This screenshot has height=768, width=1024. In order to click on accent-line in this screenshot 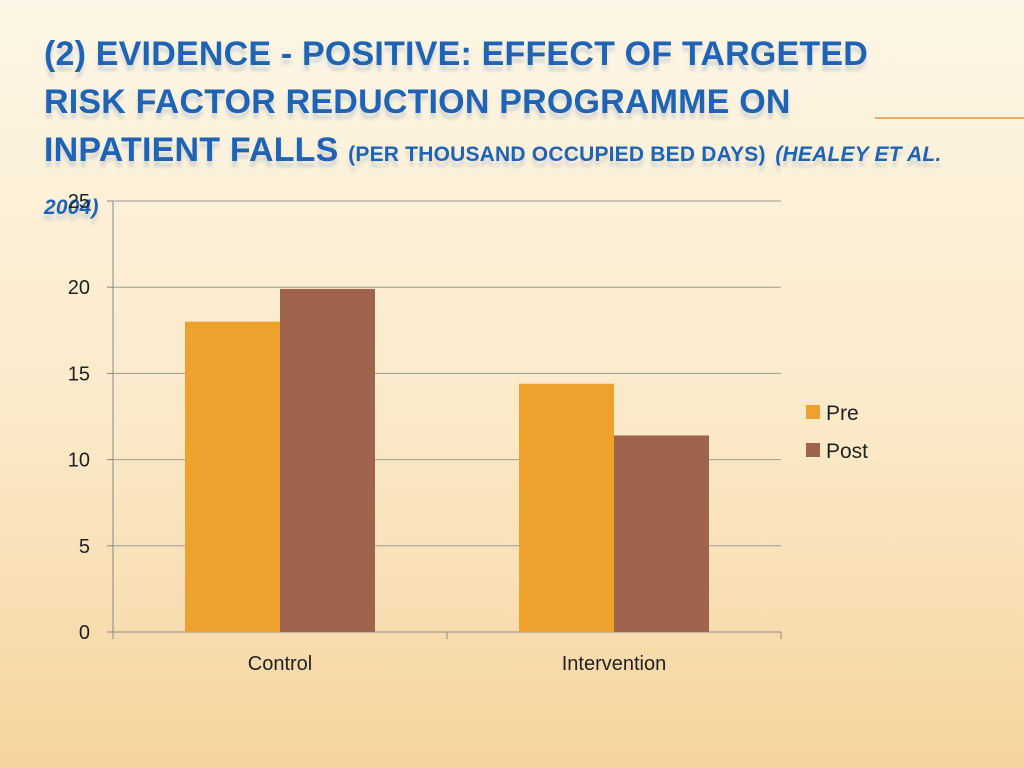, I will do `click(949, 118)`.